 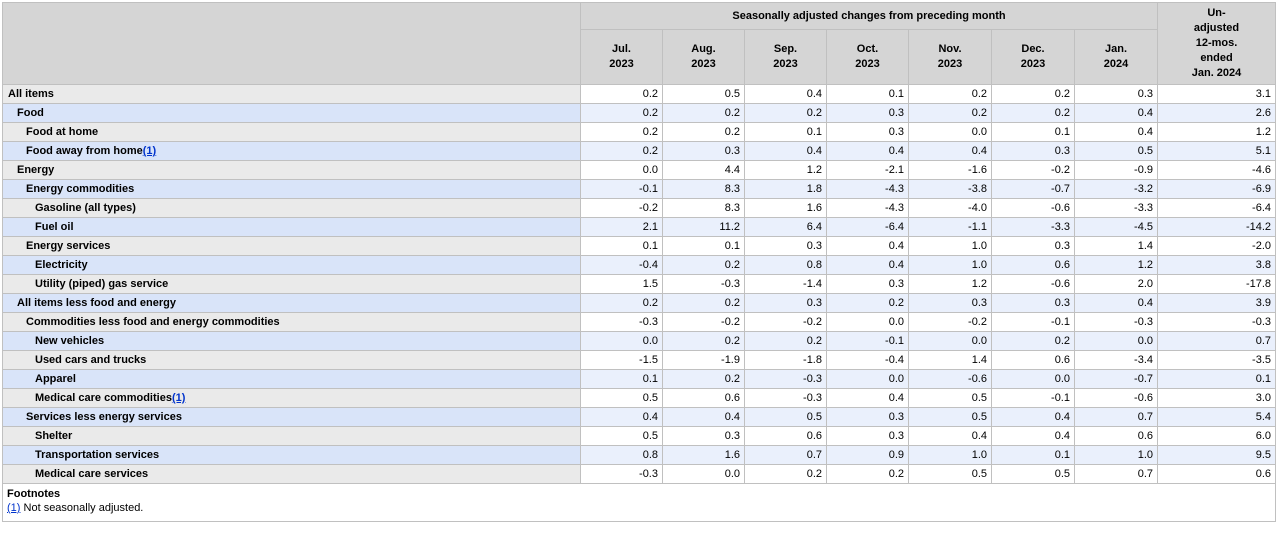 What do you see at coordinates (950, 360) in the screenshot?
I see `value-cell: 1.4` at bounding box center [950, 360].